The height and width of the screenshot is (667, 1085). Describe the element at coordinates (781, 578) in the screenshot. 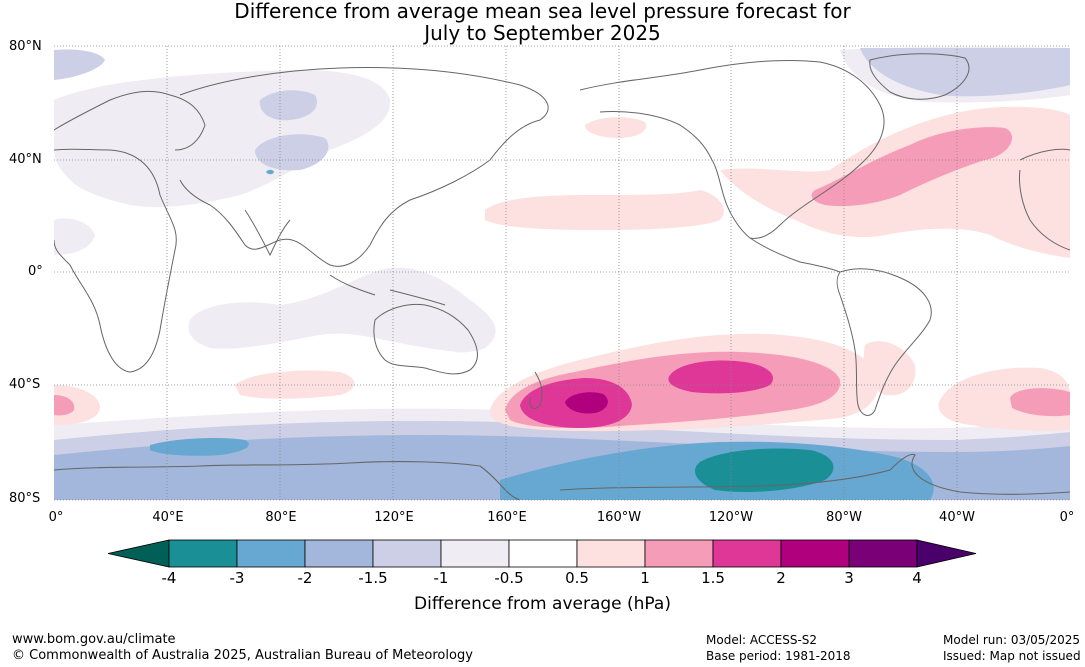

I see `colorbar-tick-label: 2` at that location.